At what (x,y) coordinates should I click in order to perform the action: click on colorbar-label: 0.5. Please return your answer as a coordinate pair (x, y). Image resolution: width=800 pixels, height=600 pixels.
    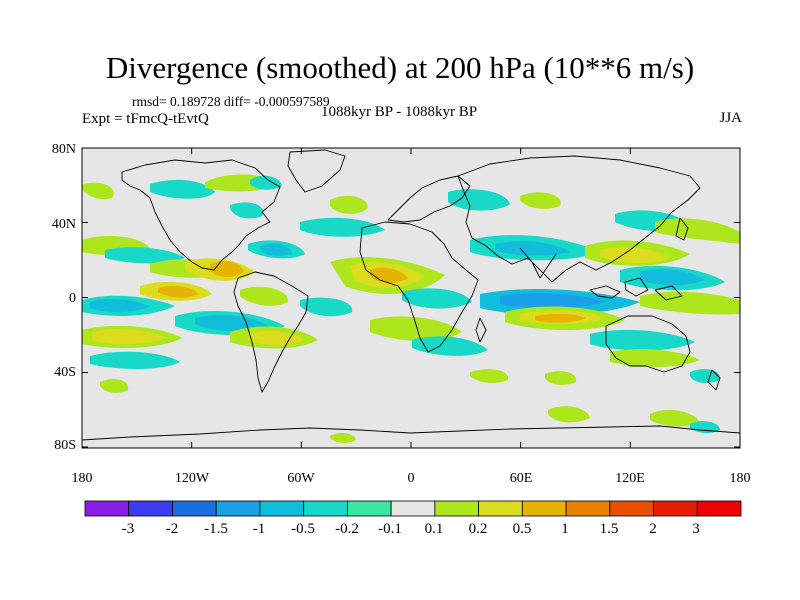
    Looking at the image, I should click on (522, 529).